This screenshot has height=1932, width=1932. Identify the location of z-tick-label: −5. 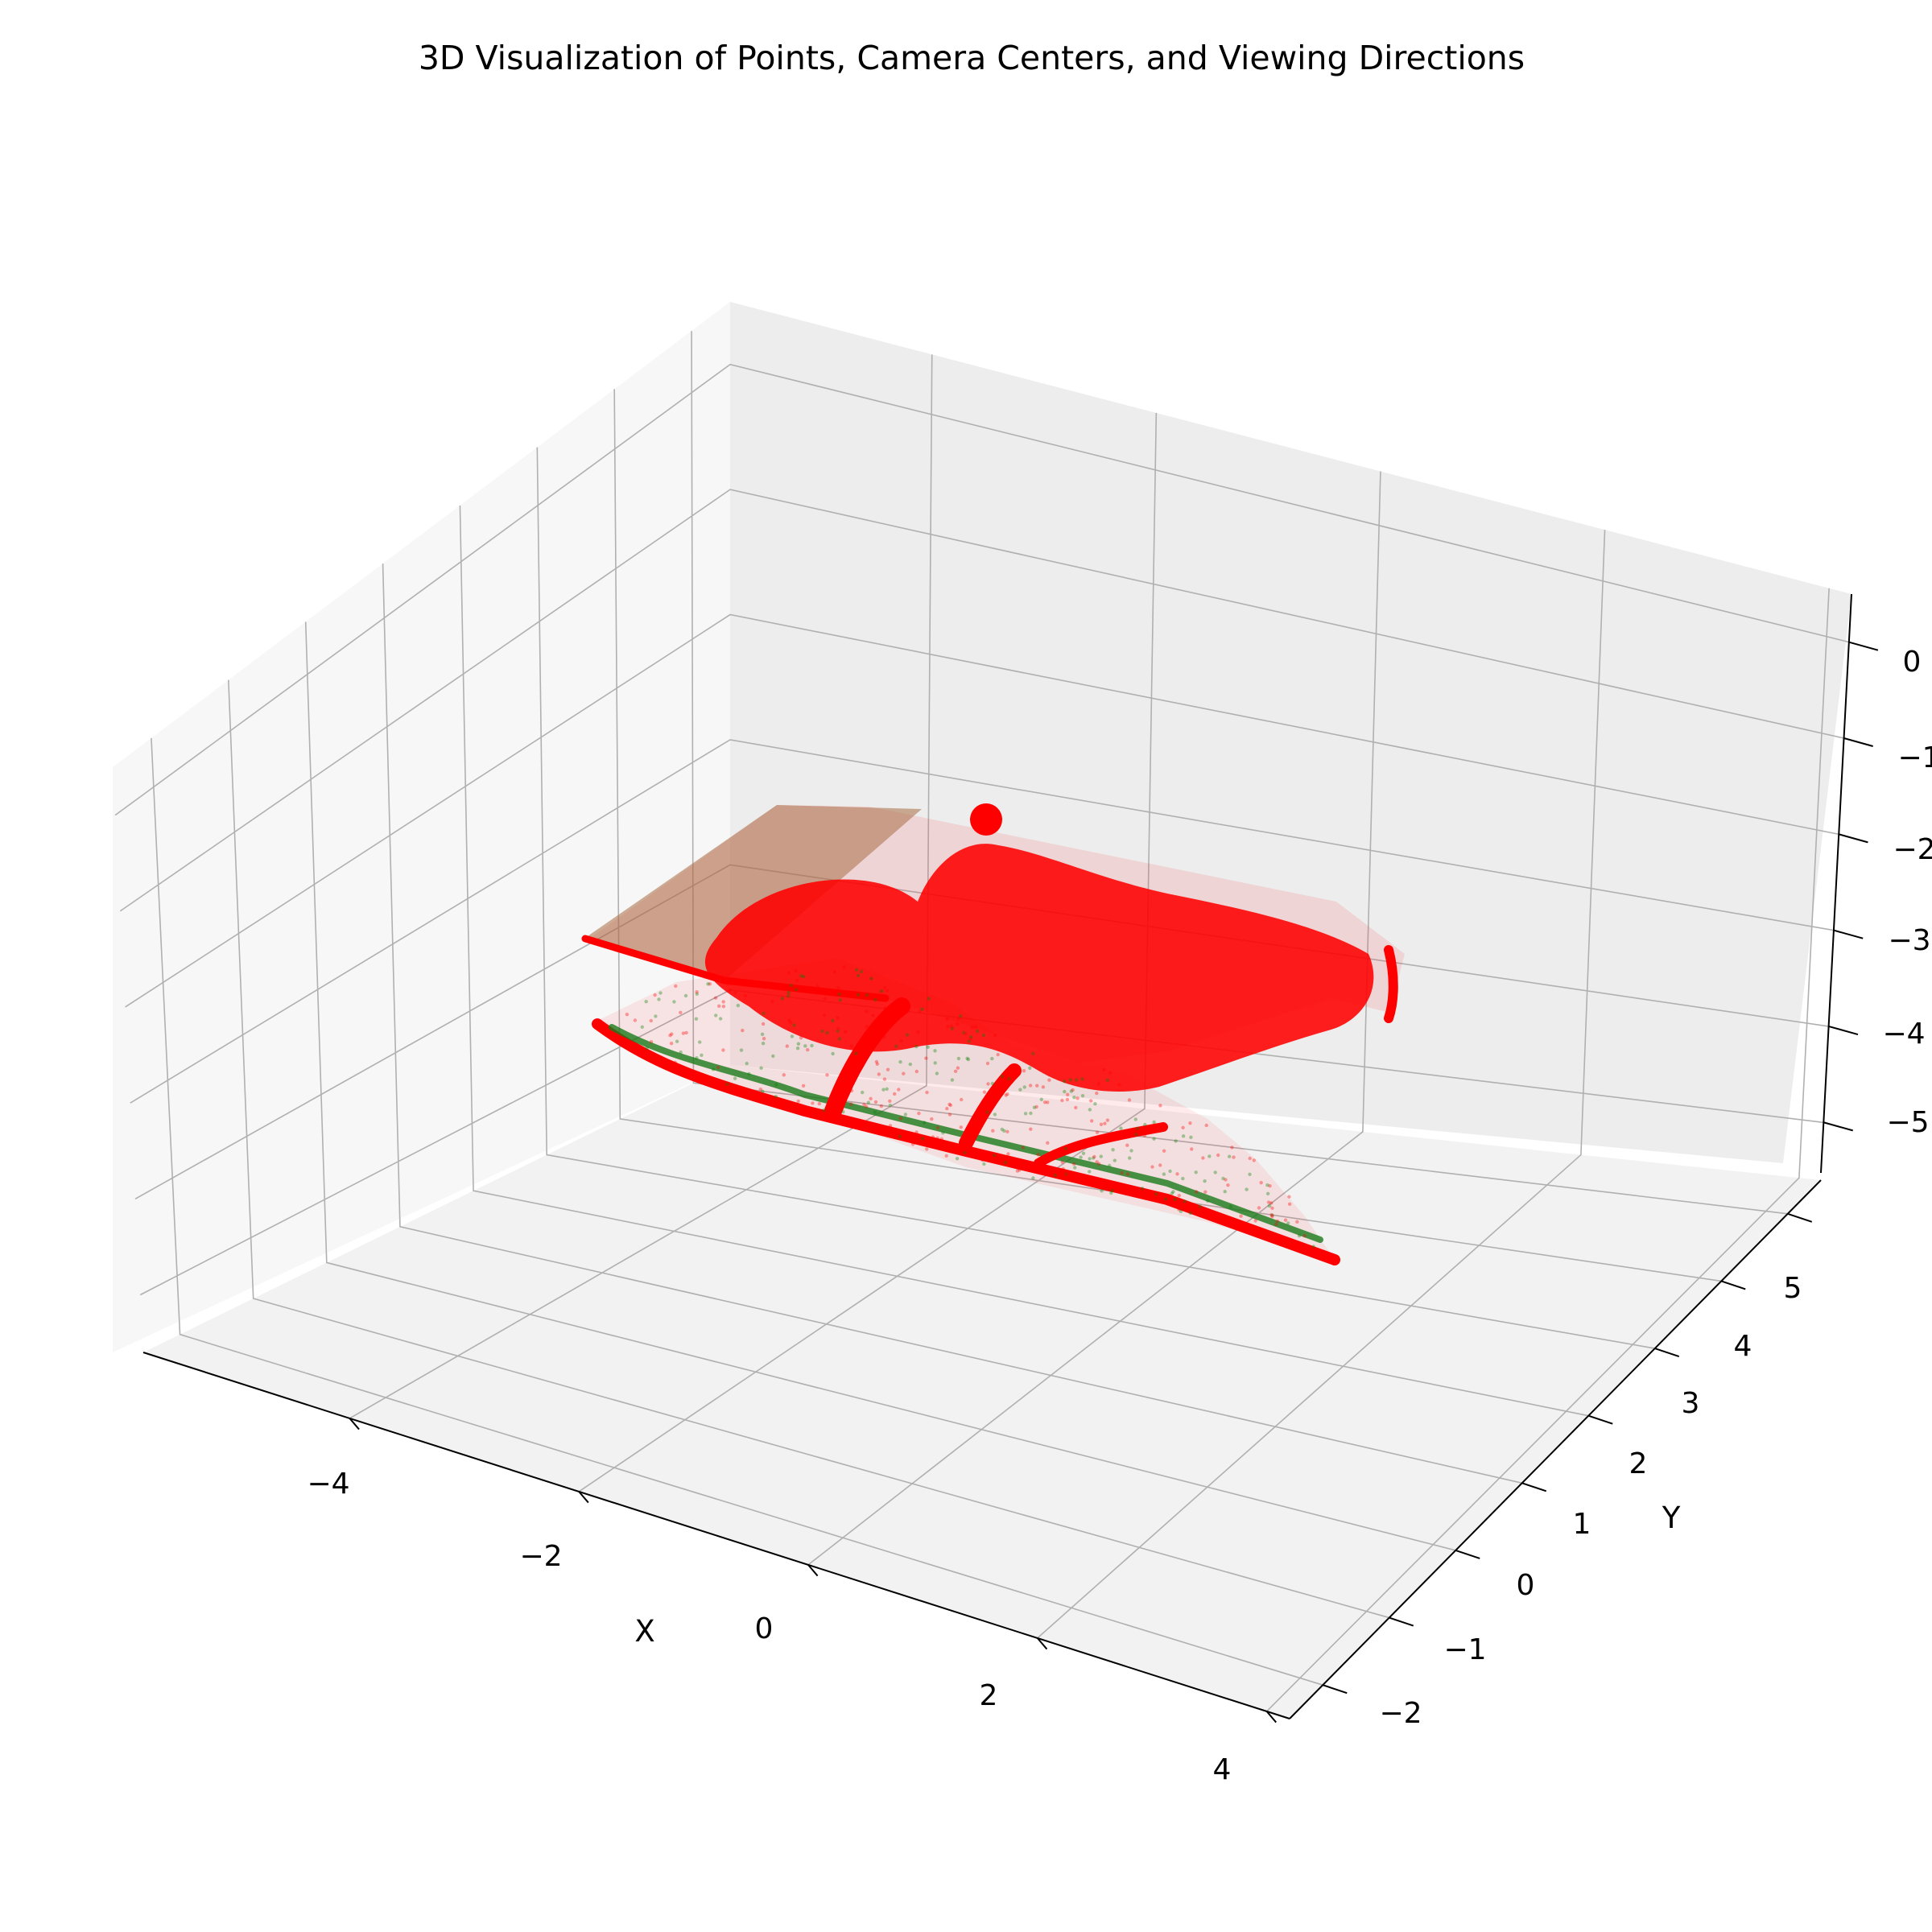
(1907, 1122).